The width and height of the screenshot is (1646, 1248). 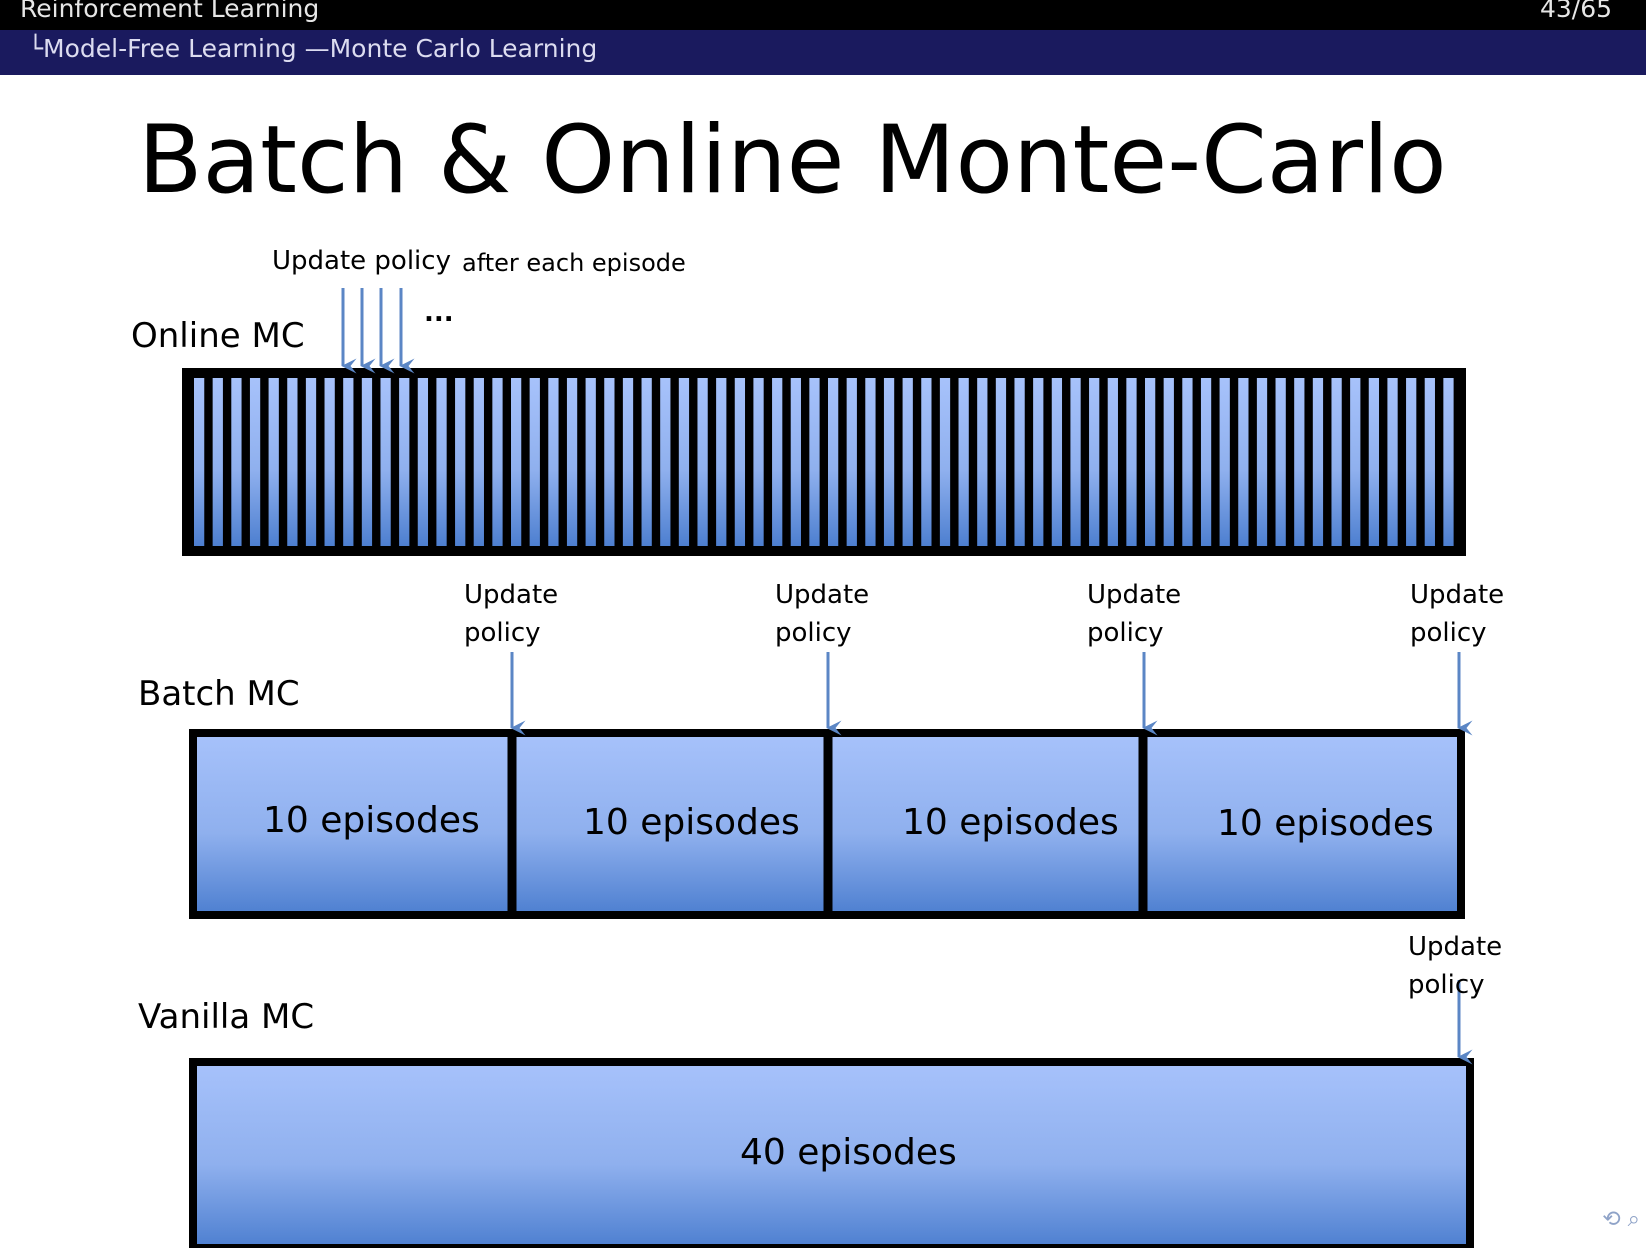 I want to click on slide-nav-icons: ⟲ ⌕, so click(x=1621, y=1219).